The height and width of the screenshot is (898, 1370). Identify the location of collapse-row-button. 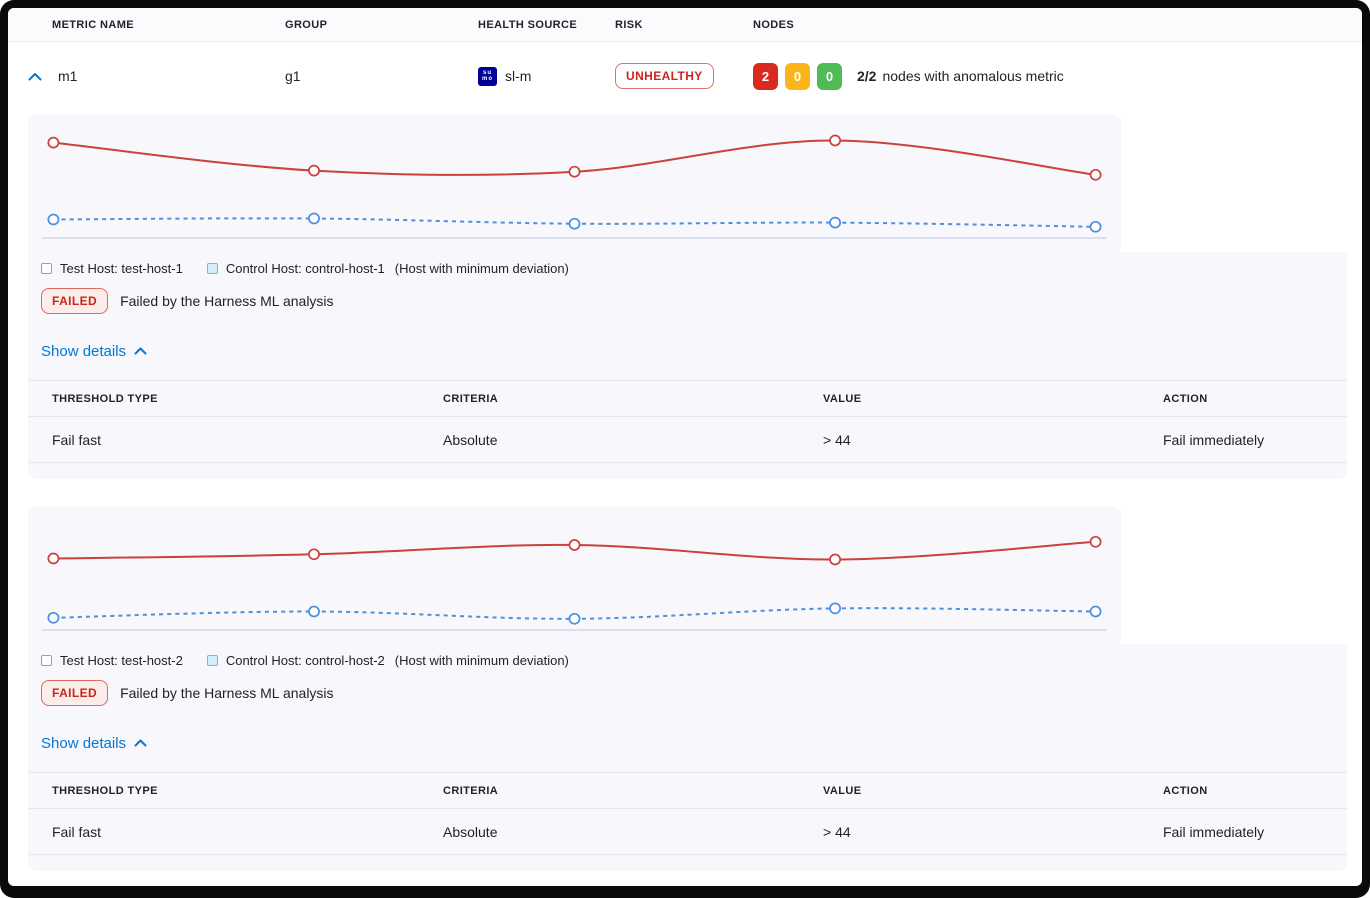
(40, 76).